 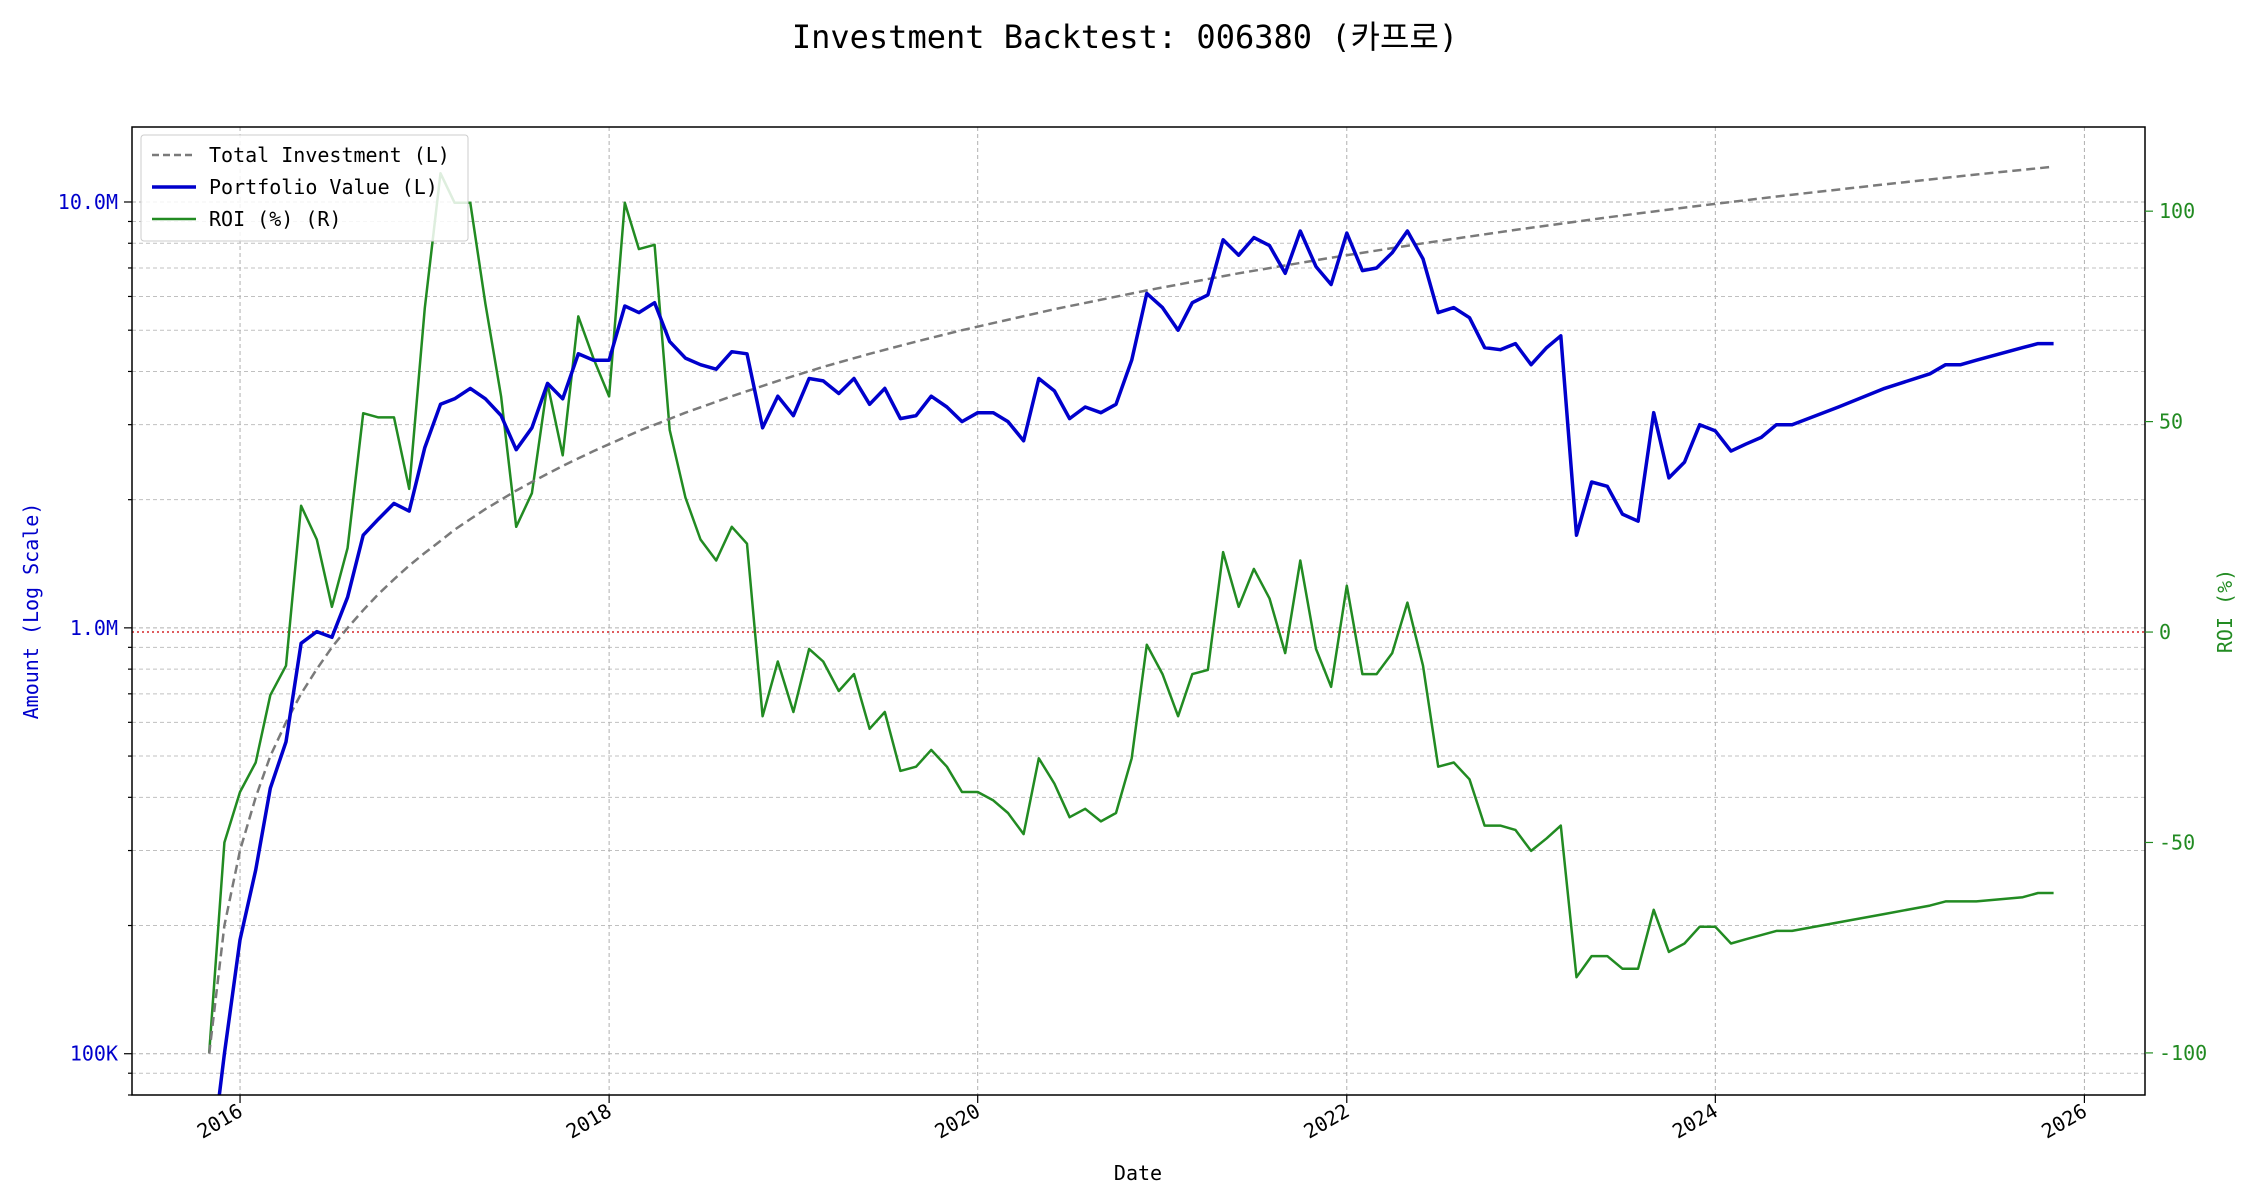 What do you see at coordinates (94, 1054) in the screenshot?
I see `left-tick-label: 100K` at bounding box center [94, 1054].